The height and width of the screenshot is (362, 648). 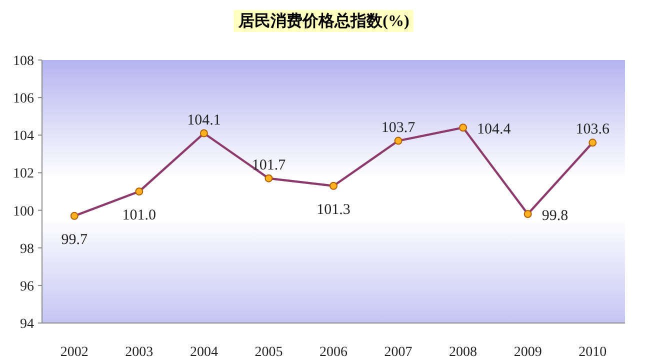 I want to click on chart-title: 居民消费价格总指数(%), so click(x=324, y=21).